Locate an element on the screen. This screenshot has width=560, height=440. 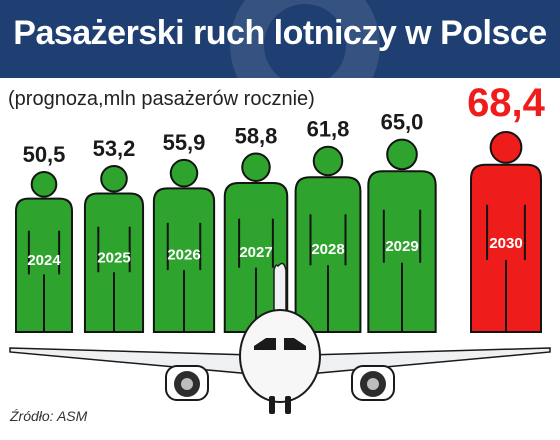
cockpit-window-left is located at coordinates (265, 344).